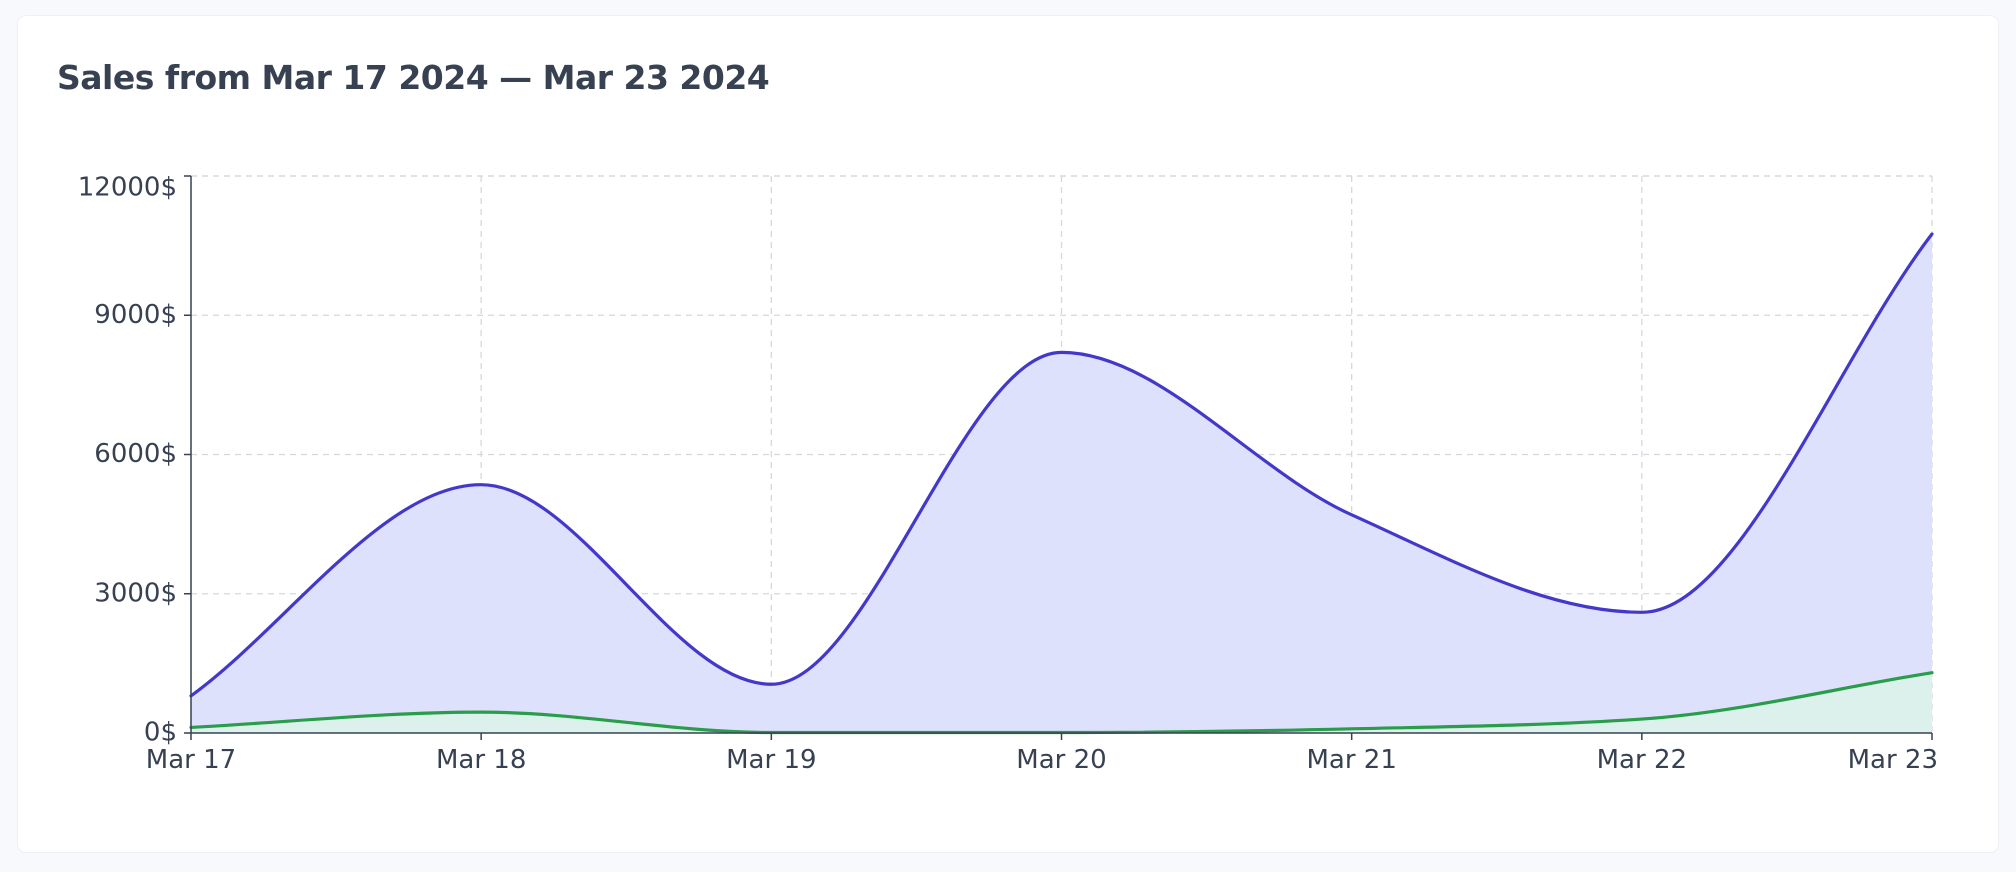  Describe the element at coordinates (1351, 760) in the screenshot. I see `x-tick-label: Mar 21` at that location.